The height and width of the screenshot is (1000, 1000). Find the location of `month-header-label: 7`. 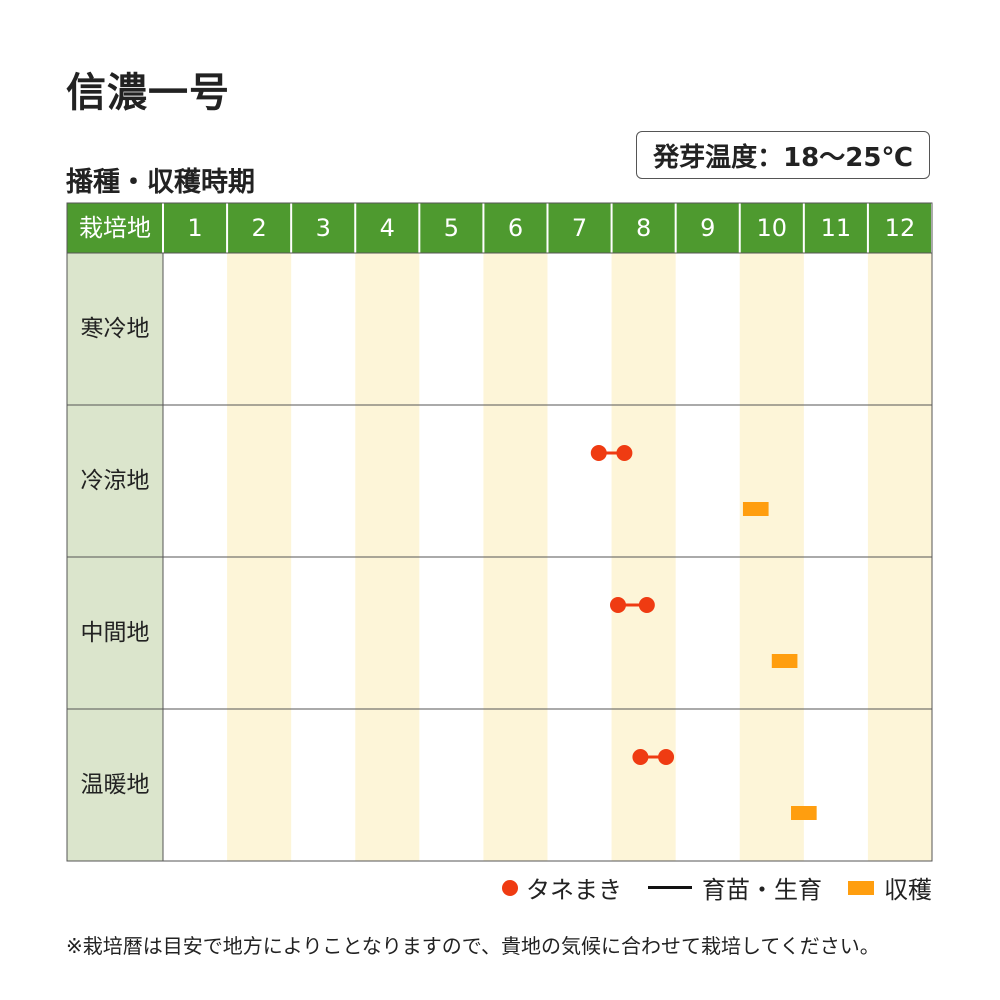

month-header-label: 7 is located at coordinates (579, 228).